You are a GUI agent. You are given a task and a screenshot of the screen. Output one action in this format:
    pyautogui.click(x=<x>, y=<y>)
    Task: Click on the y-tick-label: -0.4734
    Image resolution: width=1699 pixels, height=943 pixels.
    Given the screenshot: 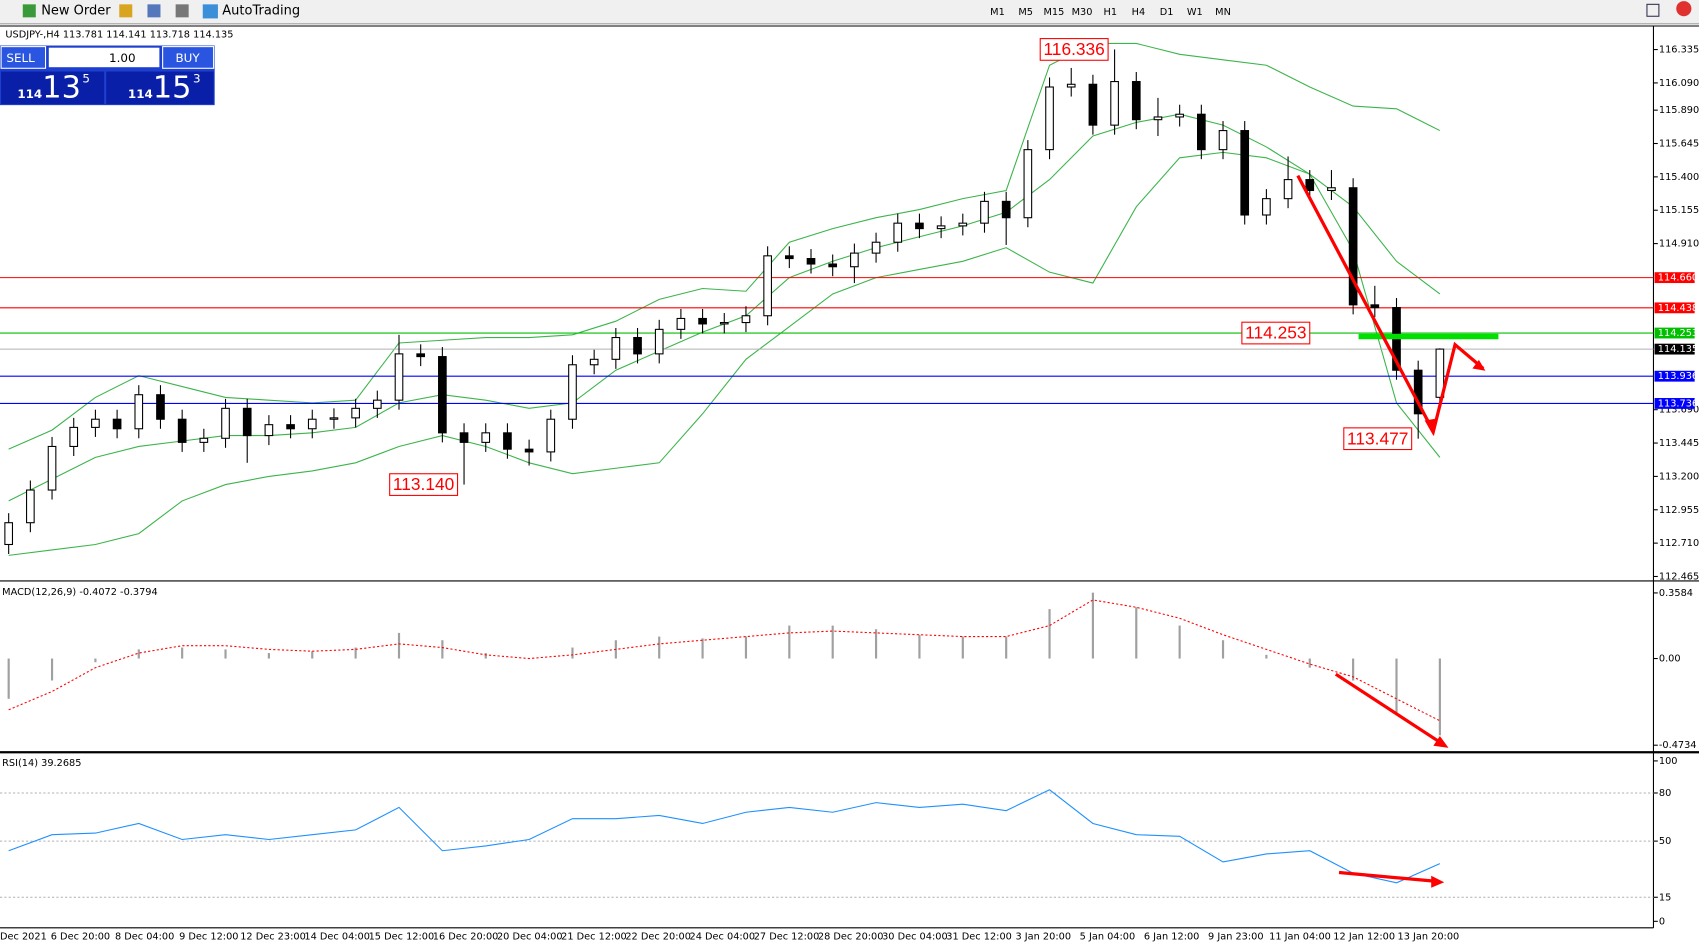 What is the action you would take?
    pyautogui.click(x=1678, y=745)
    